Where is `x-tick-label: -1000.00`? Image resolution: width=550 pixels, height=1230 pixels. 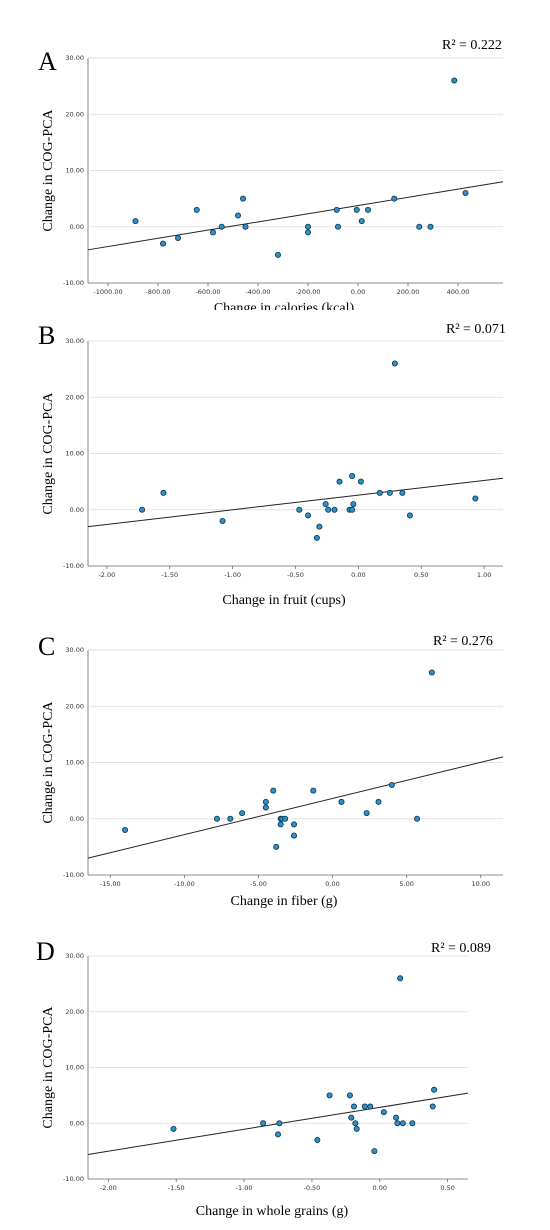 x-tick-label: -1000.00 is located at coordinates (107, 292).